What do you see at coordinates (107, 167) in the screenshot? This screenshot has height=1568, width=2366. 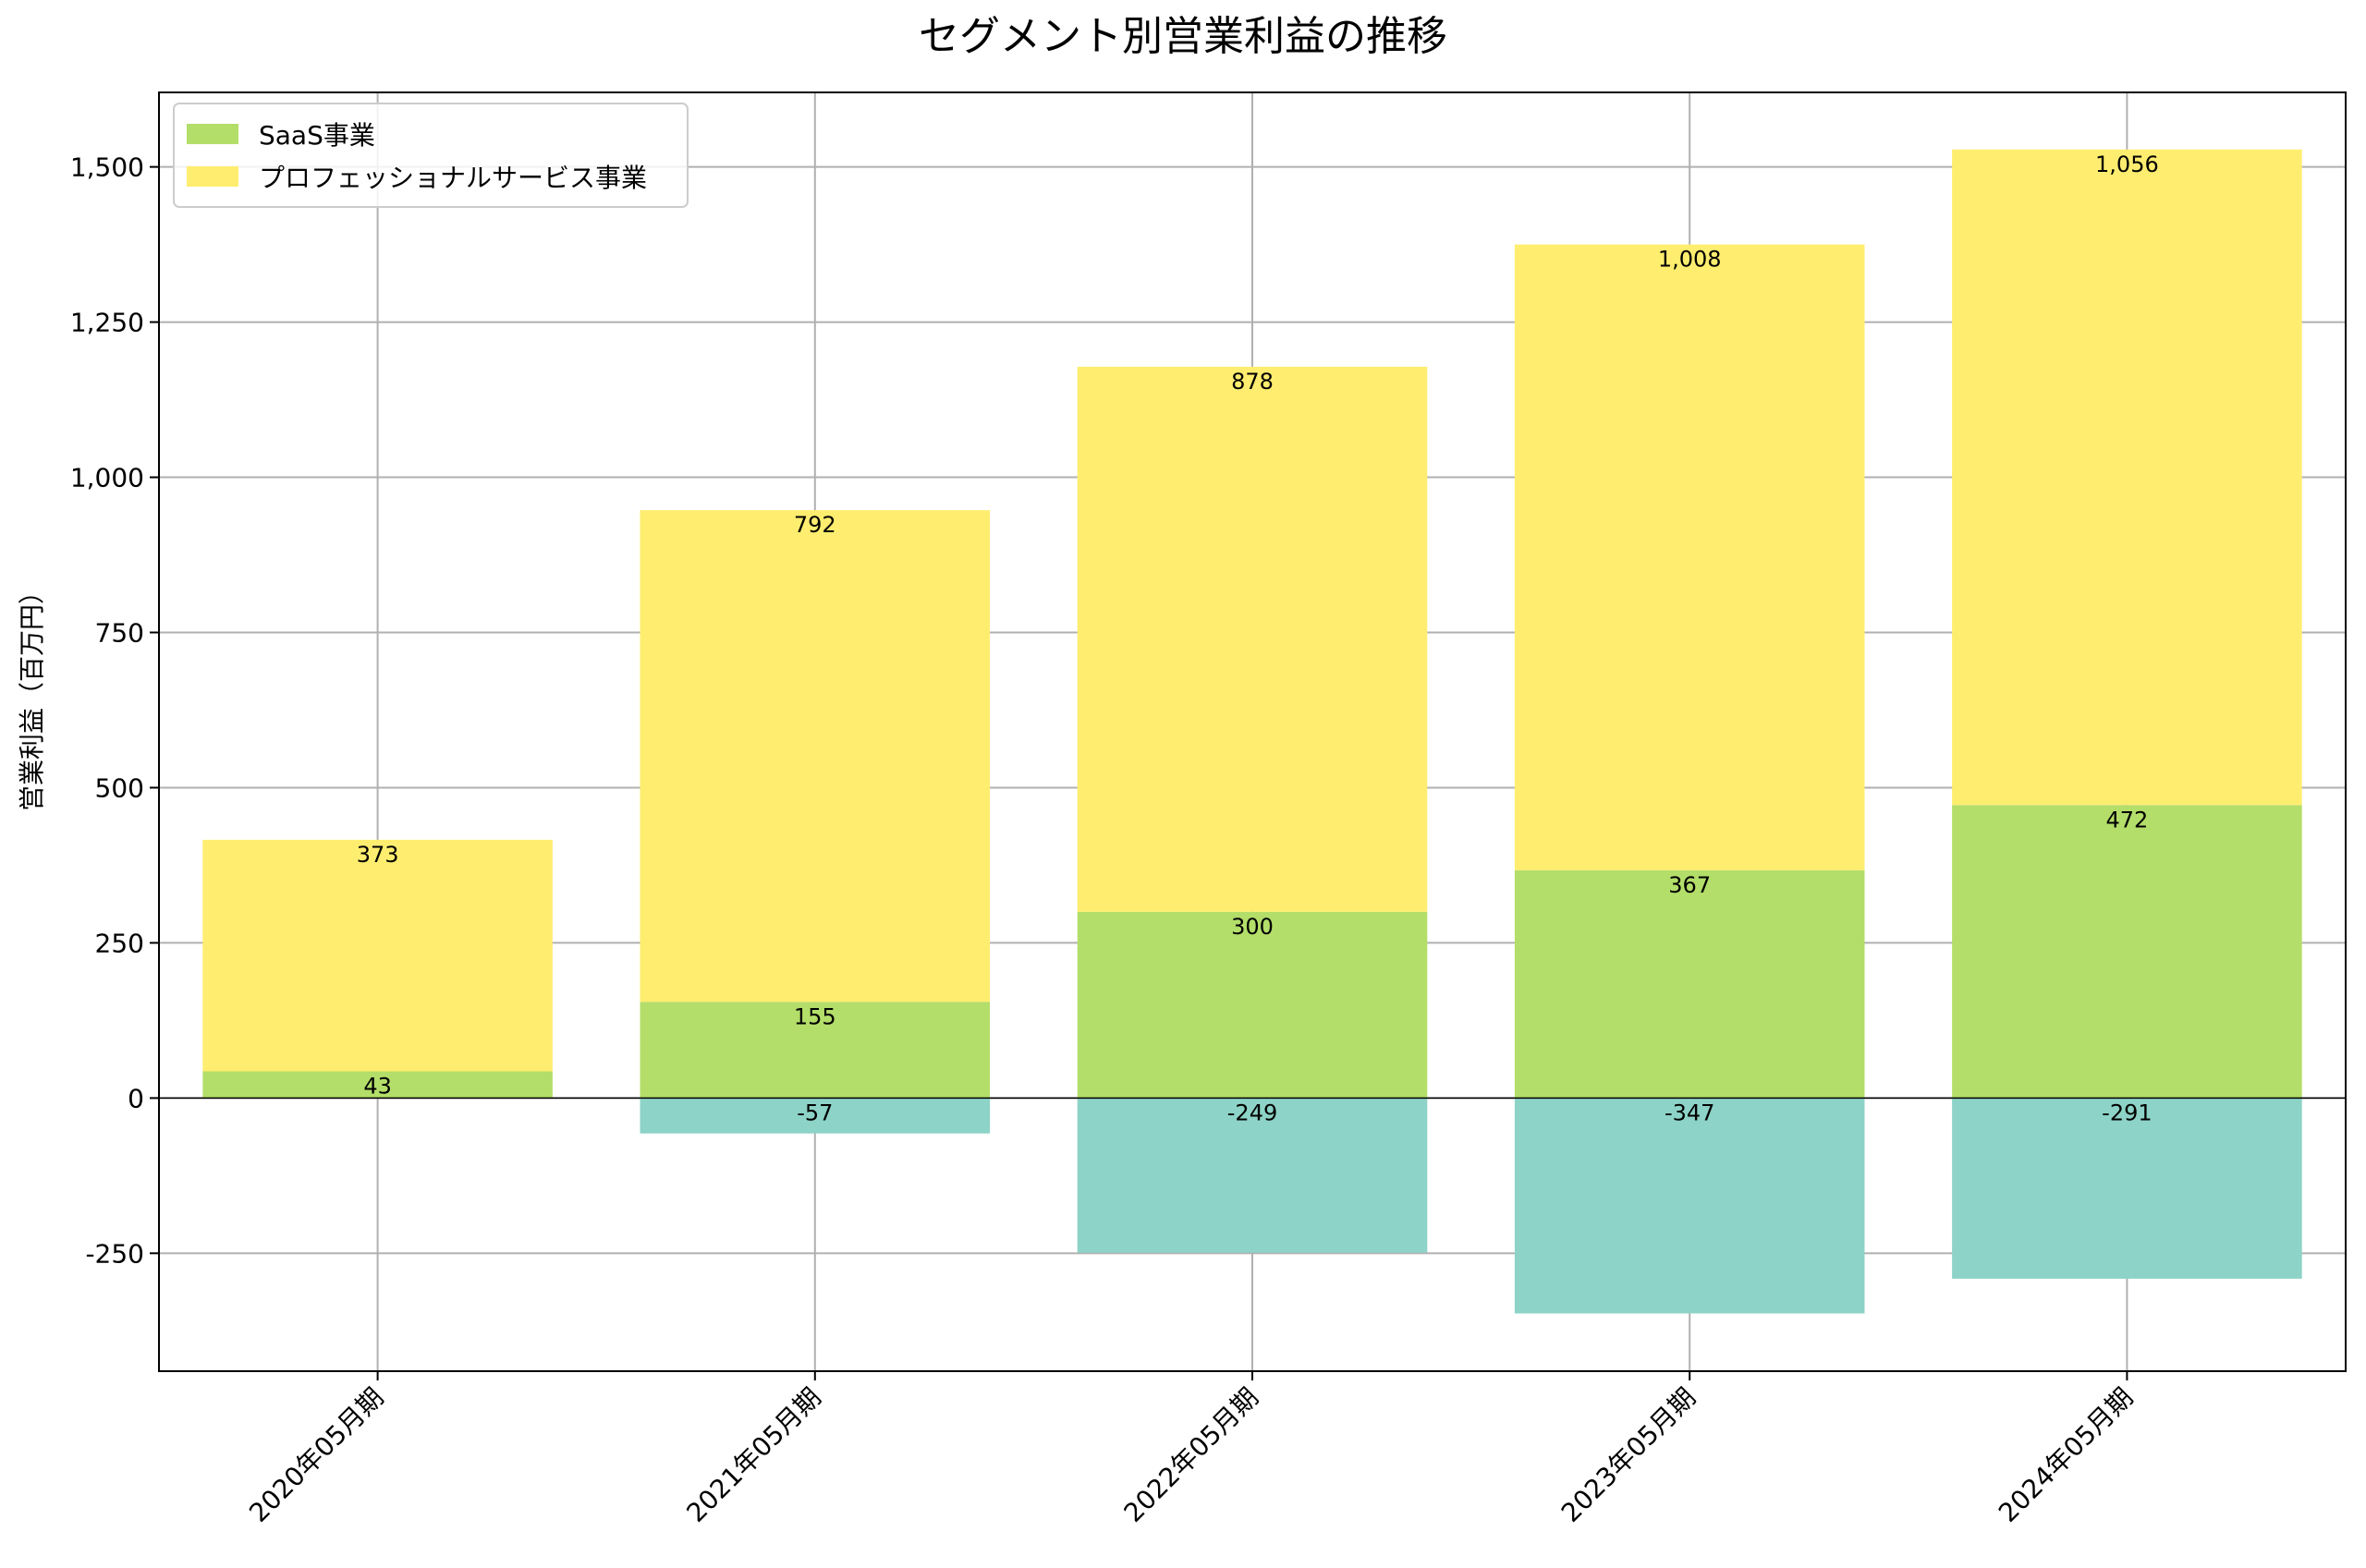 I see `y-tick-label: 1,500` at bounding box center [107, 167].